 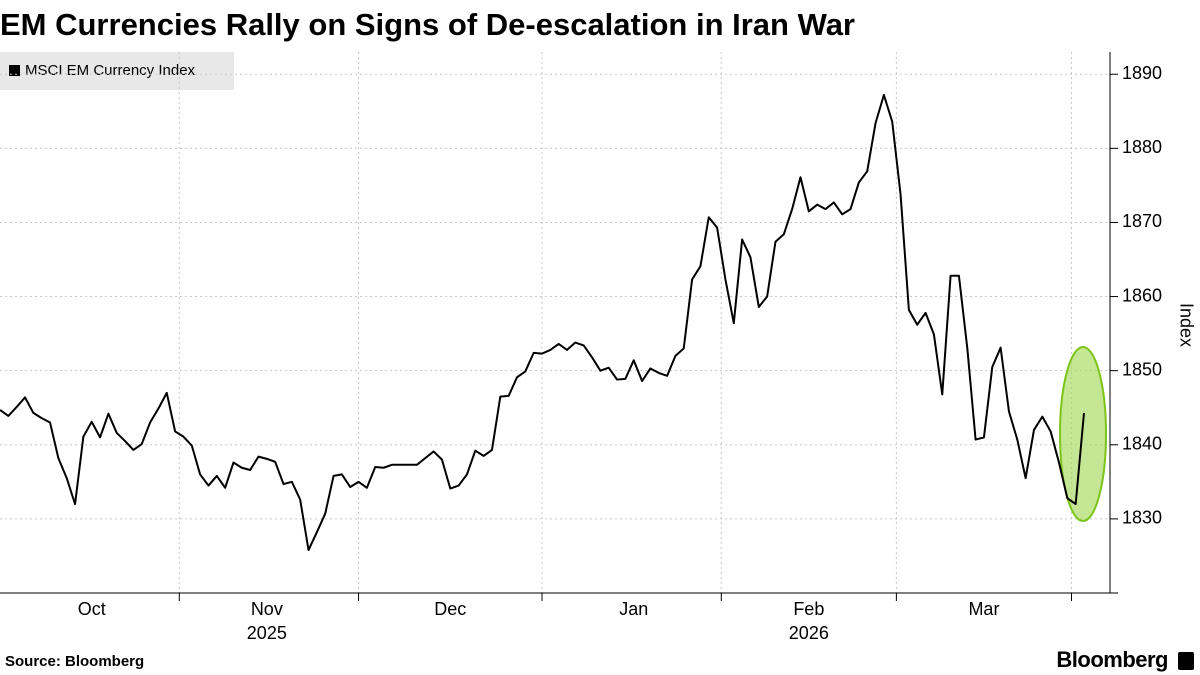 What do you see at coordinates (92, 609) in the screenshot?
I see `x-tick-label: Oct` at bounding box center [92, 609].